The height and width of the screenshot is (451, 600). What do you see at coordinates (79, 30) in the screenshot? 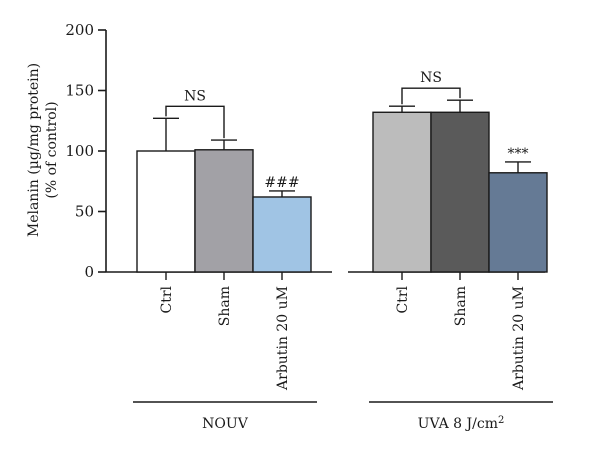
I see `y-tick-label: 200` at bounding box center [79, 30].